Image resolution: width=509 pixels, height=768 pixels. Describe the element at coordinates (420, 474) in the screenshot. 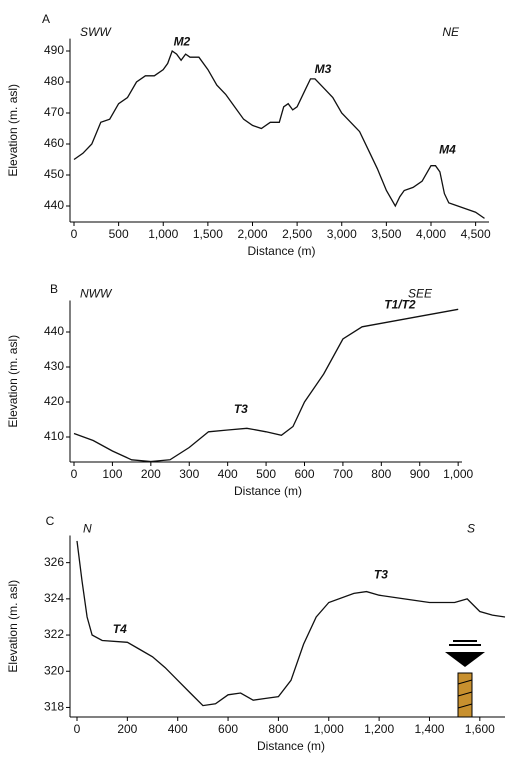

I see `x-tick-label: 900` at that location.